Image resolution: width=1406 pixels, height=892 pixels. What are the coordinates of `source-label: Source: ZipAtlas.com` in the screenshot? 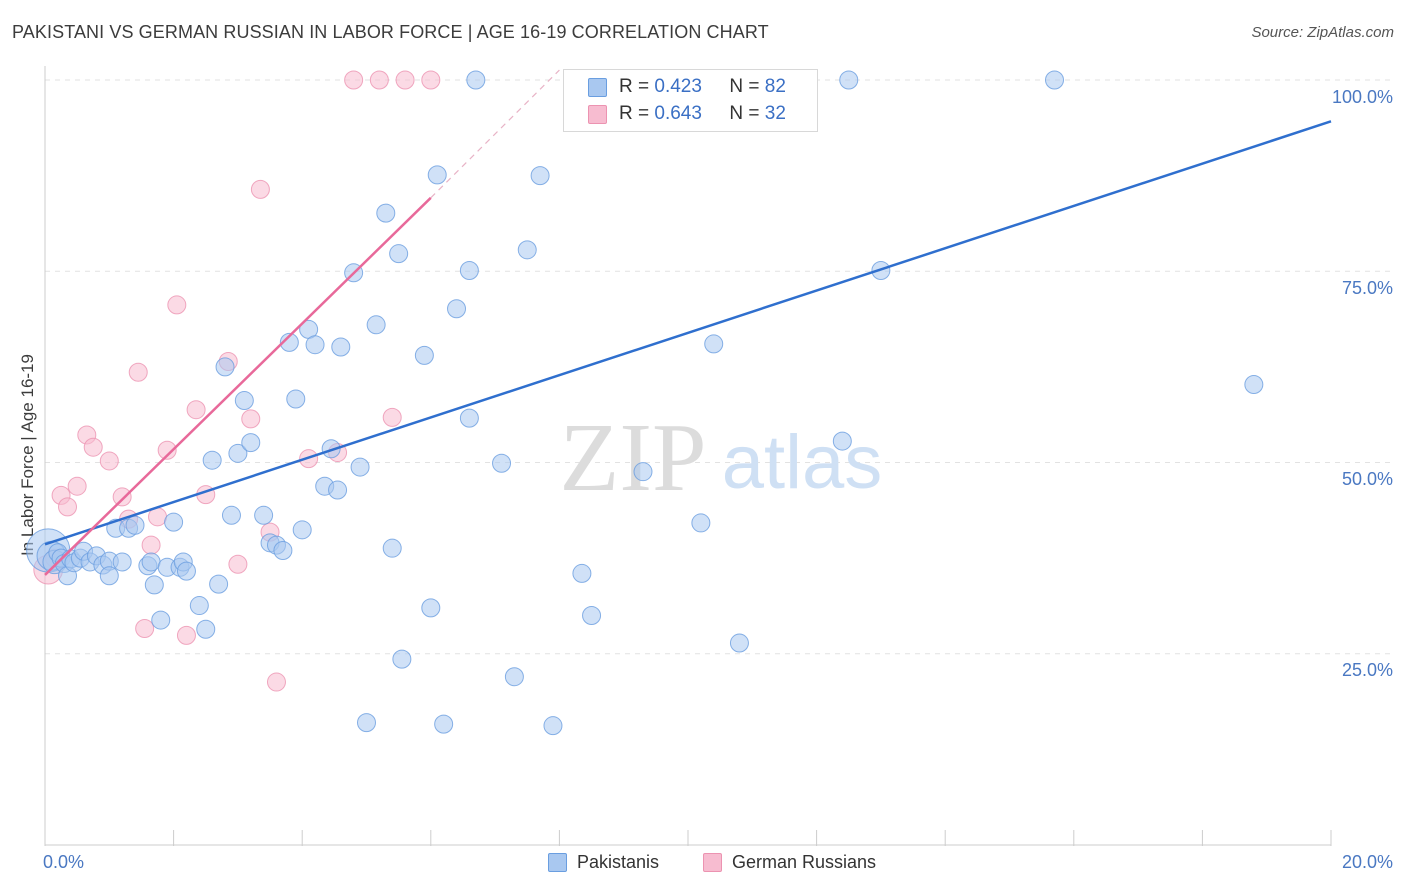 It's located at (1322, 32).